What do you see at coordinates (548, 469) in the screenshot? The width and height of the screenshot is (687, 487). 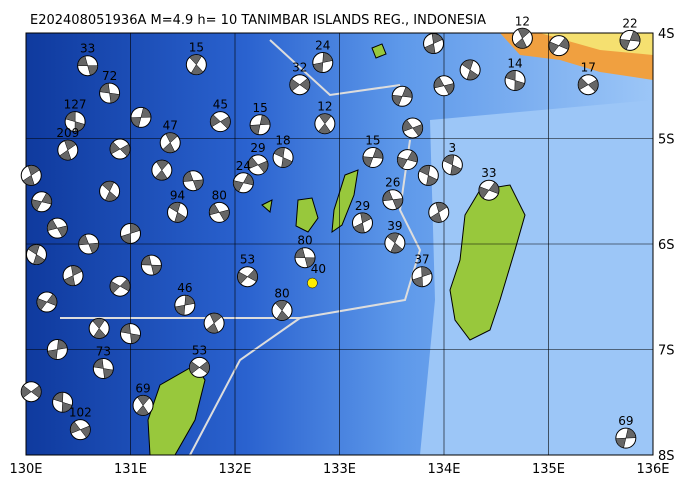 I see `lon-label: 135E` at bounding box center [548, 469].